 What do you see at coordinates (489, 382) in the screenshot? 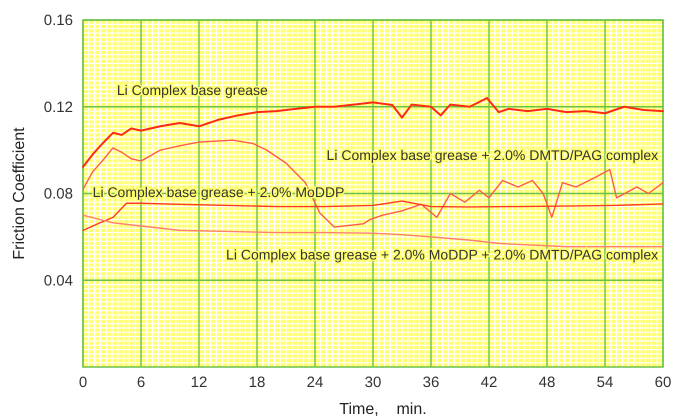
I see `x-tick-label: 42` at bounding box center [489, 382].